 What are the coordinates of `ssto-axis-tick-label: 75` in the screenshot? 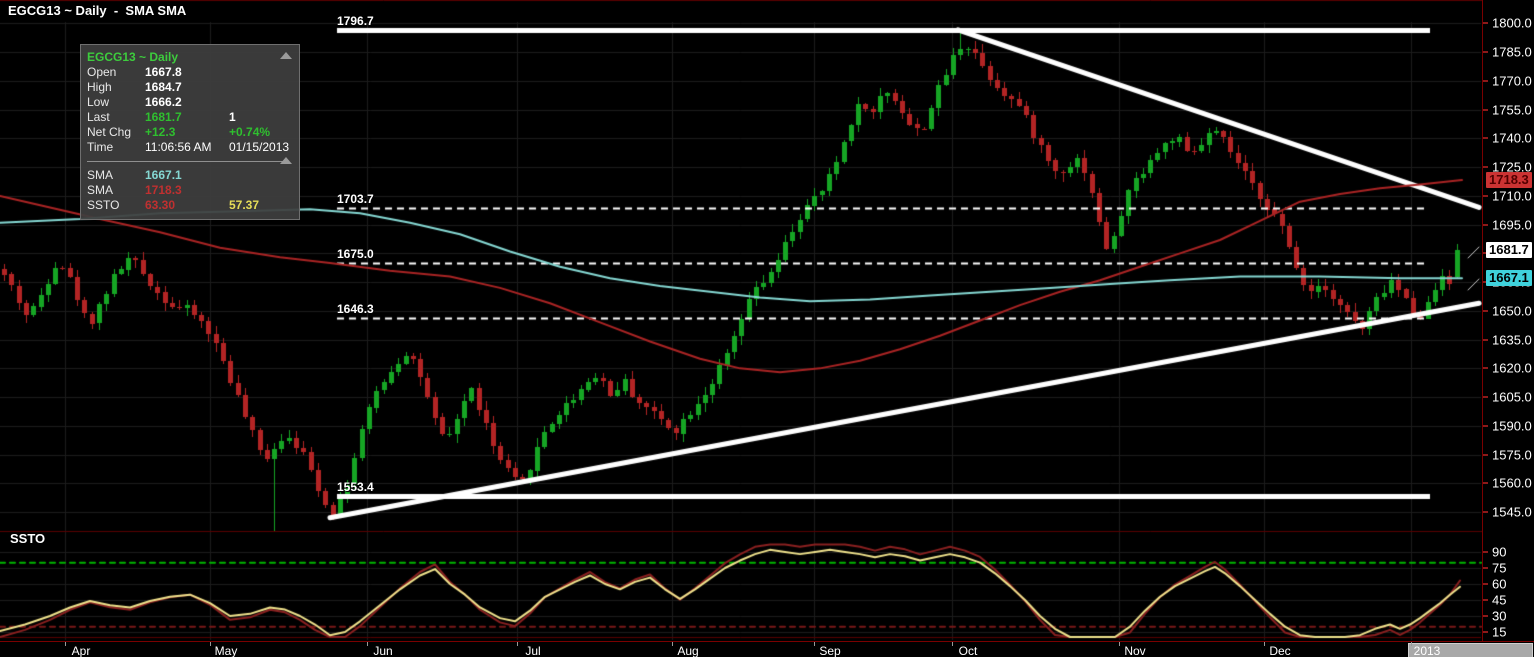 It's located at (1499, 568).